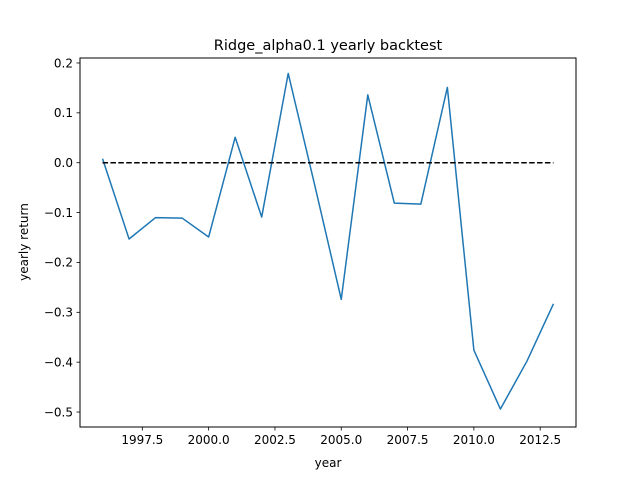 This screenshot has width=640, height=480. Describe the element at coordinates (474, 440) in the screenshot. I see `x-tick-label: 2010.0` at that location.